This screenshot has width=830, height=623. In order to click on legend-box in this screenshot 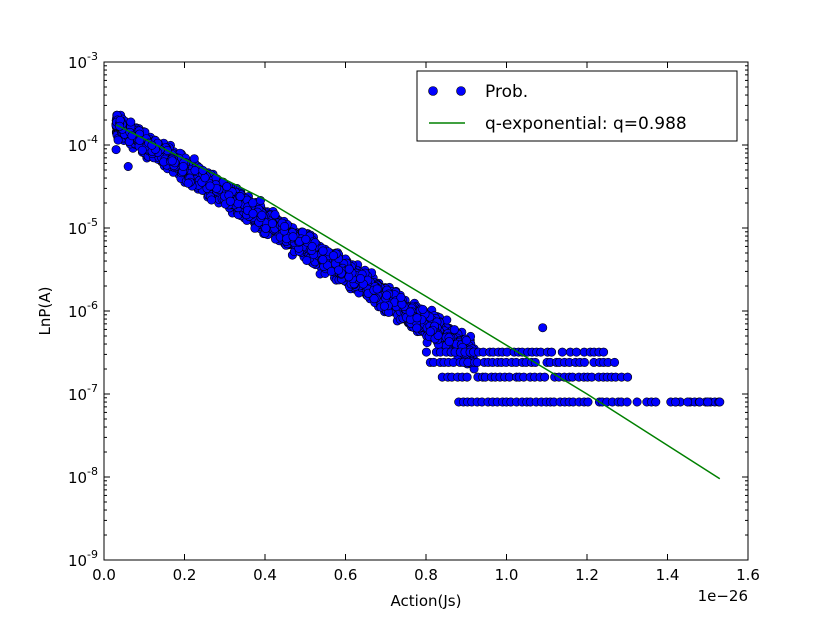, I will do `click(577, 106)`.